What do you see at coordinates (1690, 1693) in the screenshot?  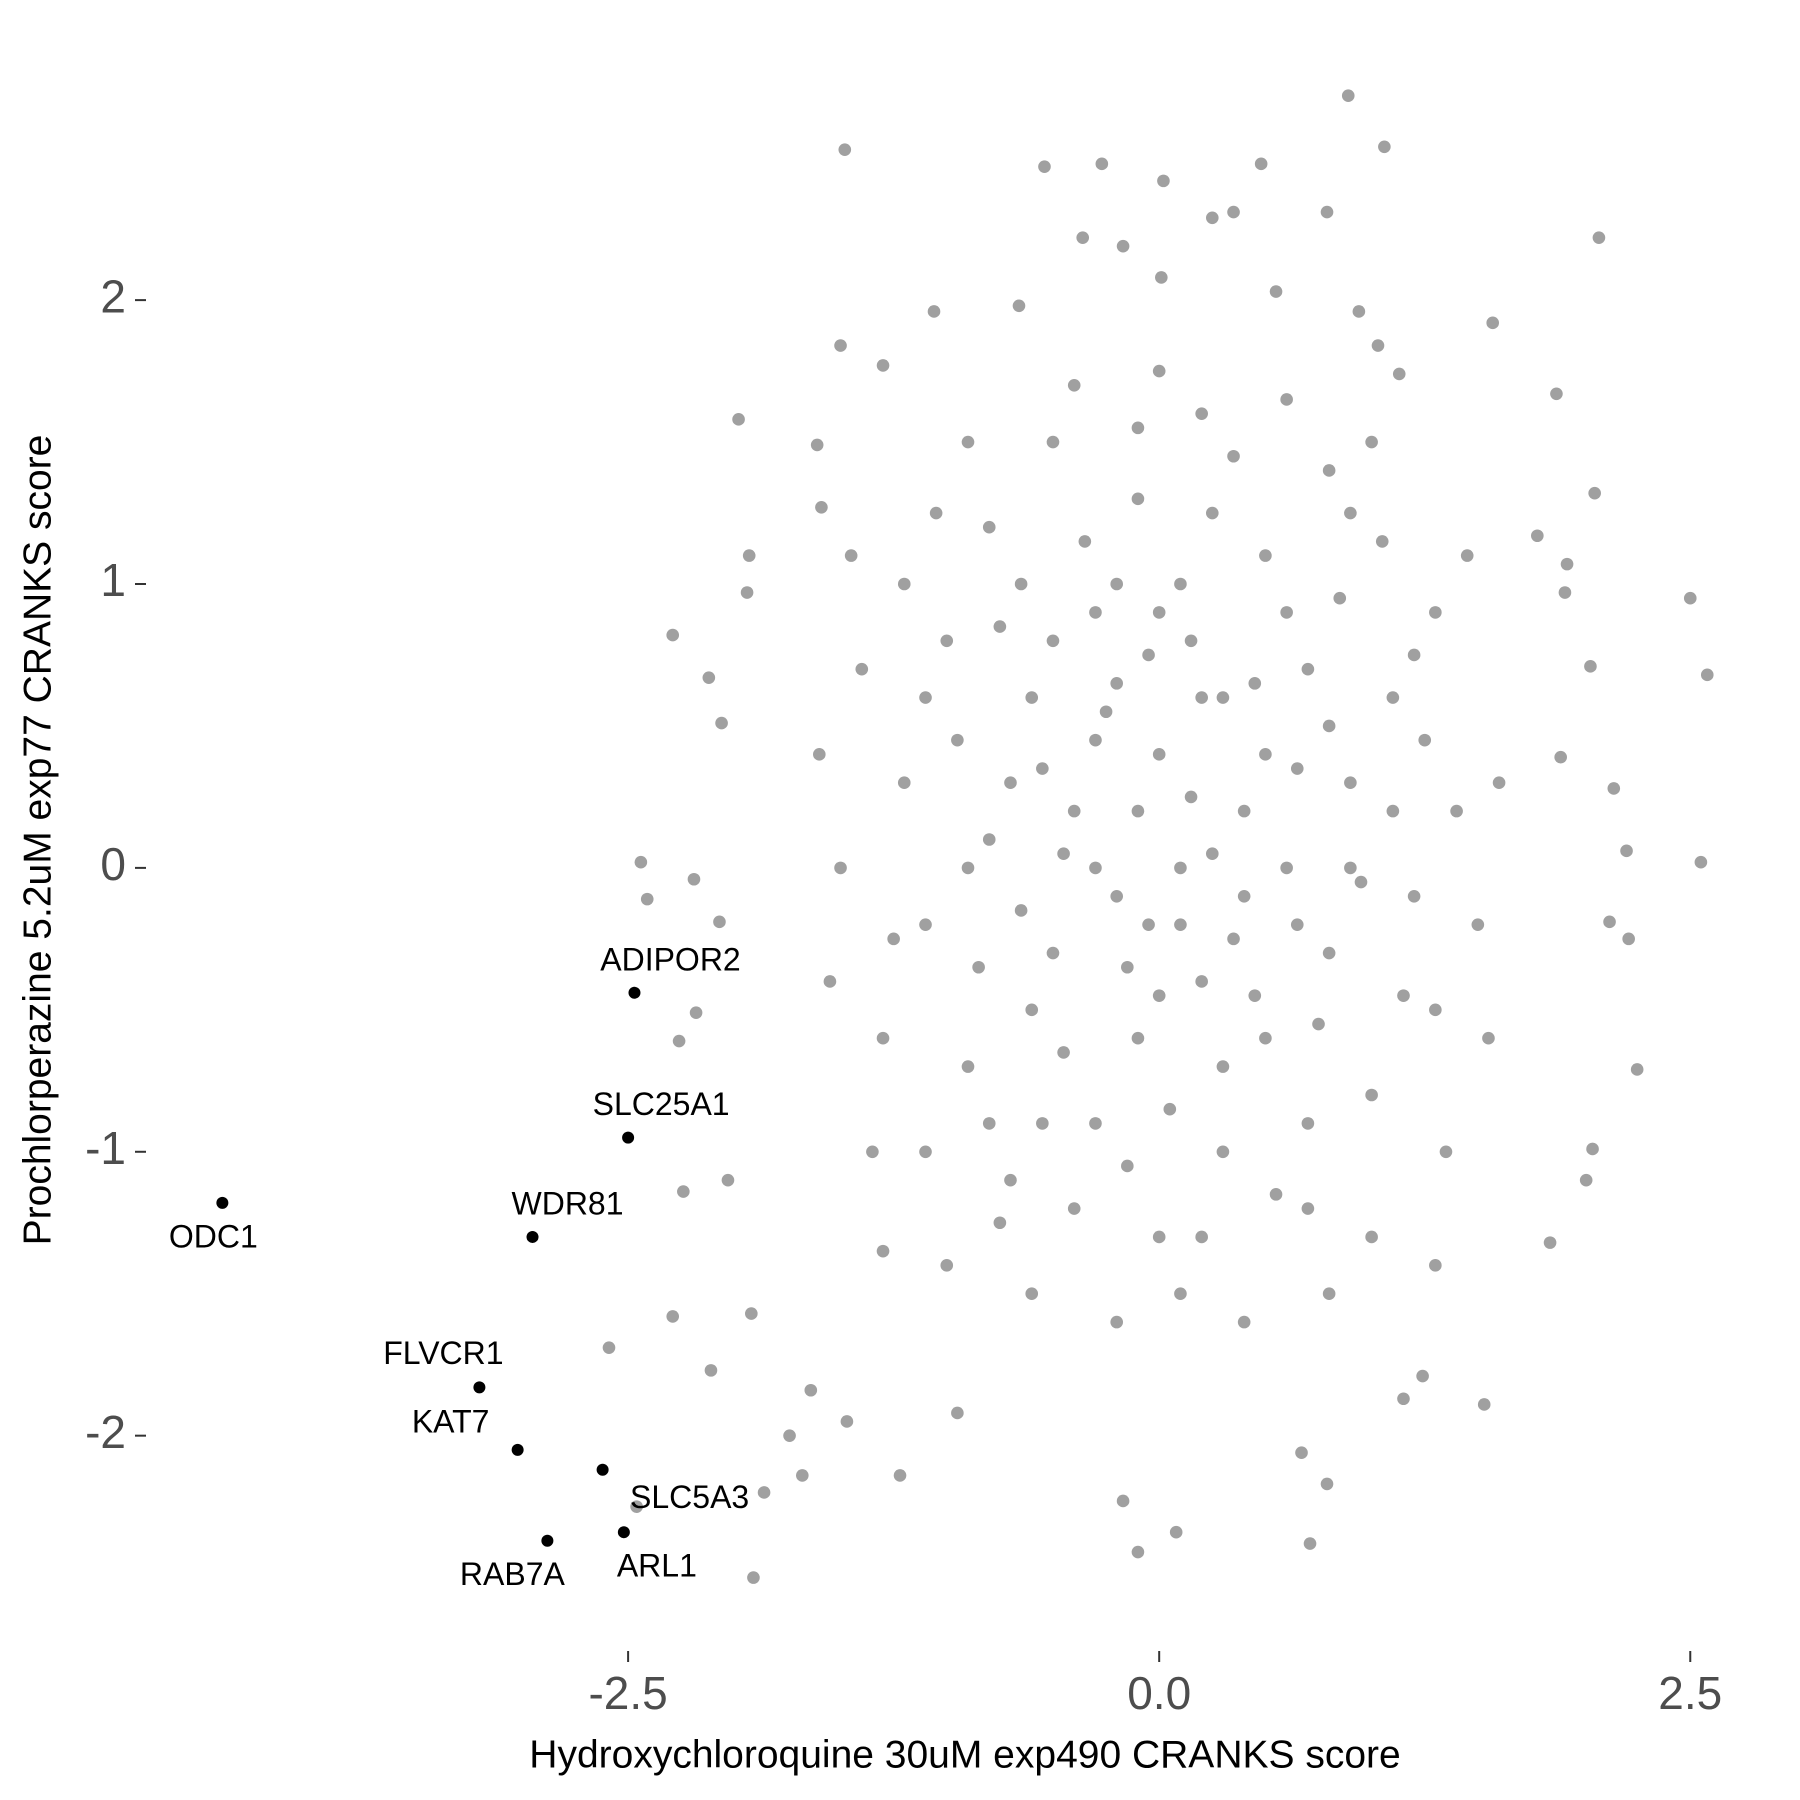 I see `x-tick-label: 2.5` at bounding box center [1690, 1693].